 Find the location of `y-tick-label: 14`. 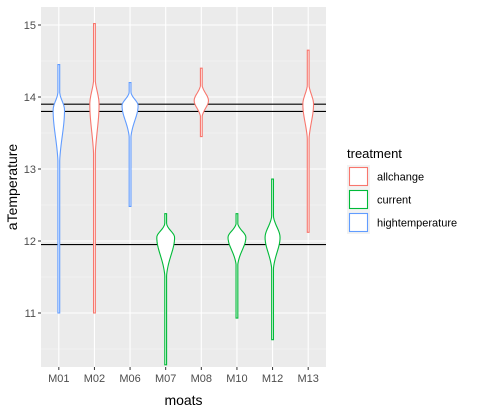

y-tick-label: 14 is located at coordinates (30, 98).